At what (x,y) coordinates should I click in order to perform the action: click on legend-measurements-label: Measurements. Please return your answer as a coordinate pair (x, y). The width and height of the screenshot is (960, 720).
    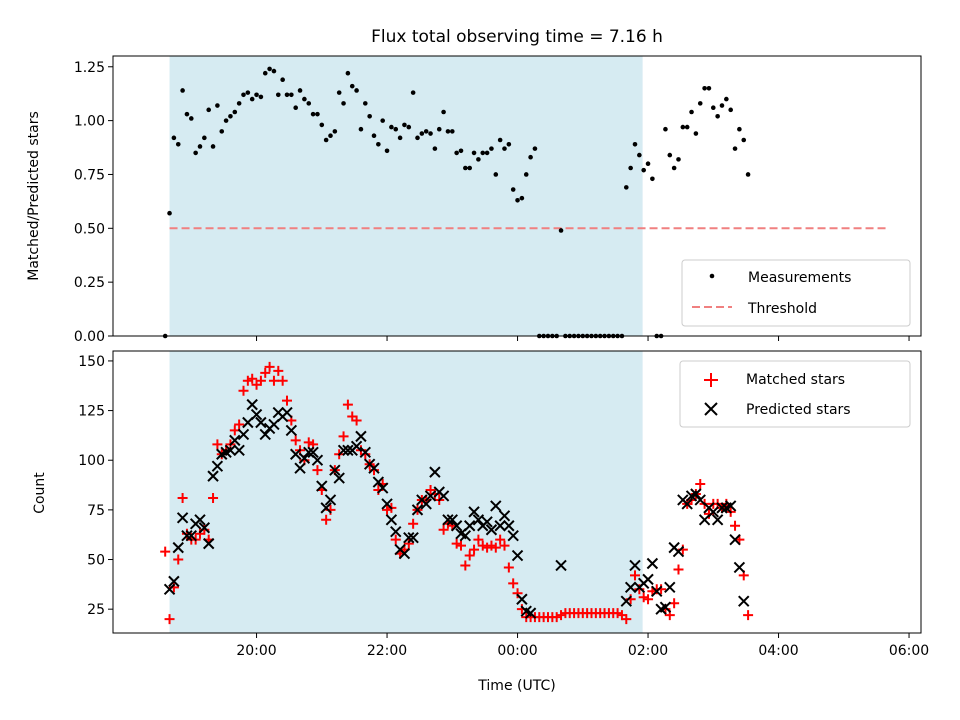
    Looking at the image, I should click on (799, 278).